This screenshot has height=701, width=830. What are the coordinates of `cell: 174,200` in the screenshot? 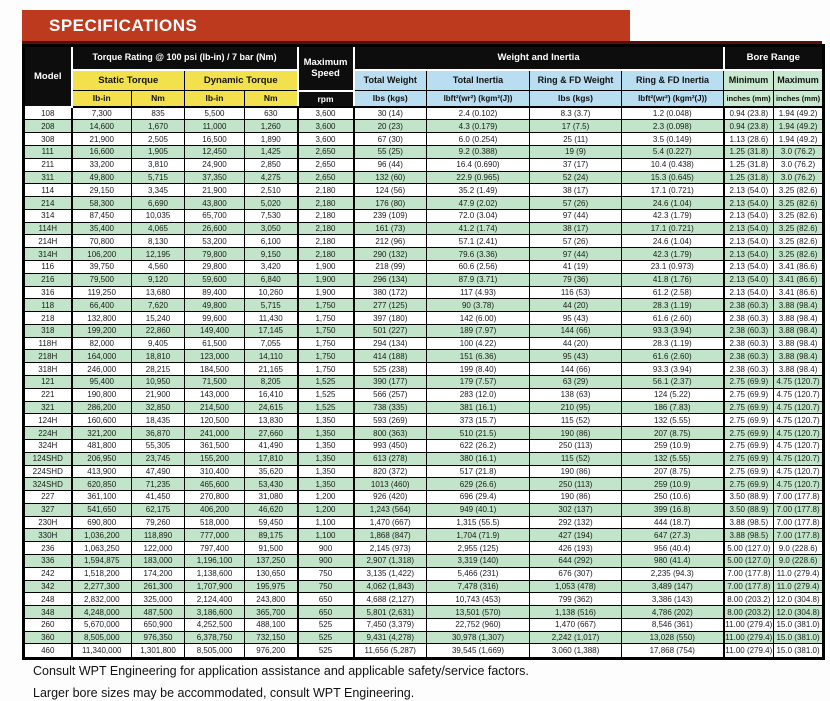 It's located at (158, 573).